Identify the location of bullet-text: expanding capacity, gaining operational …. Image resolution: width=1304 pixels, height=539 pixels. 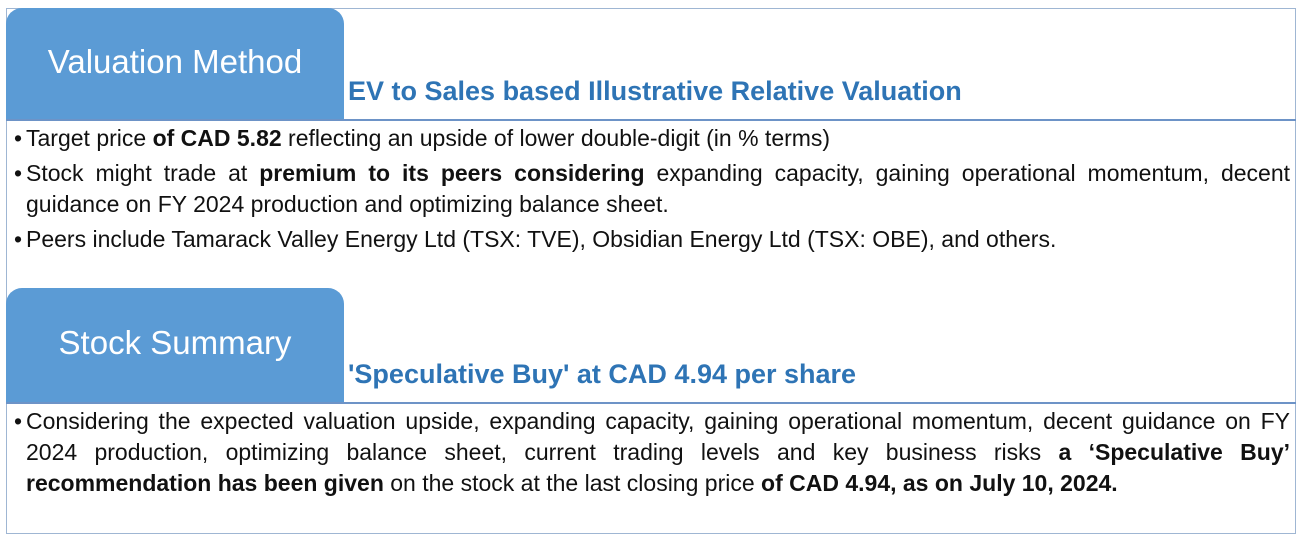
(658, 188).